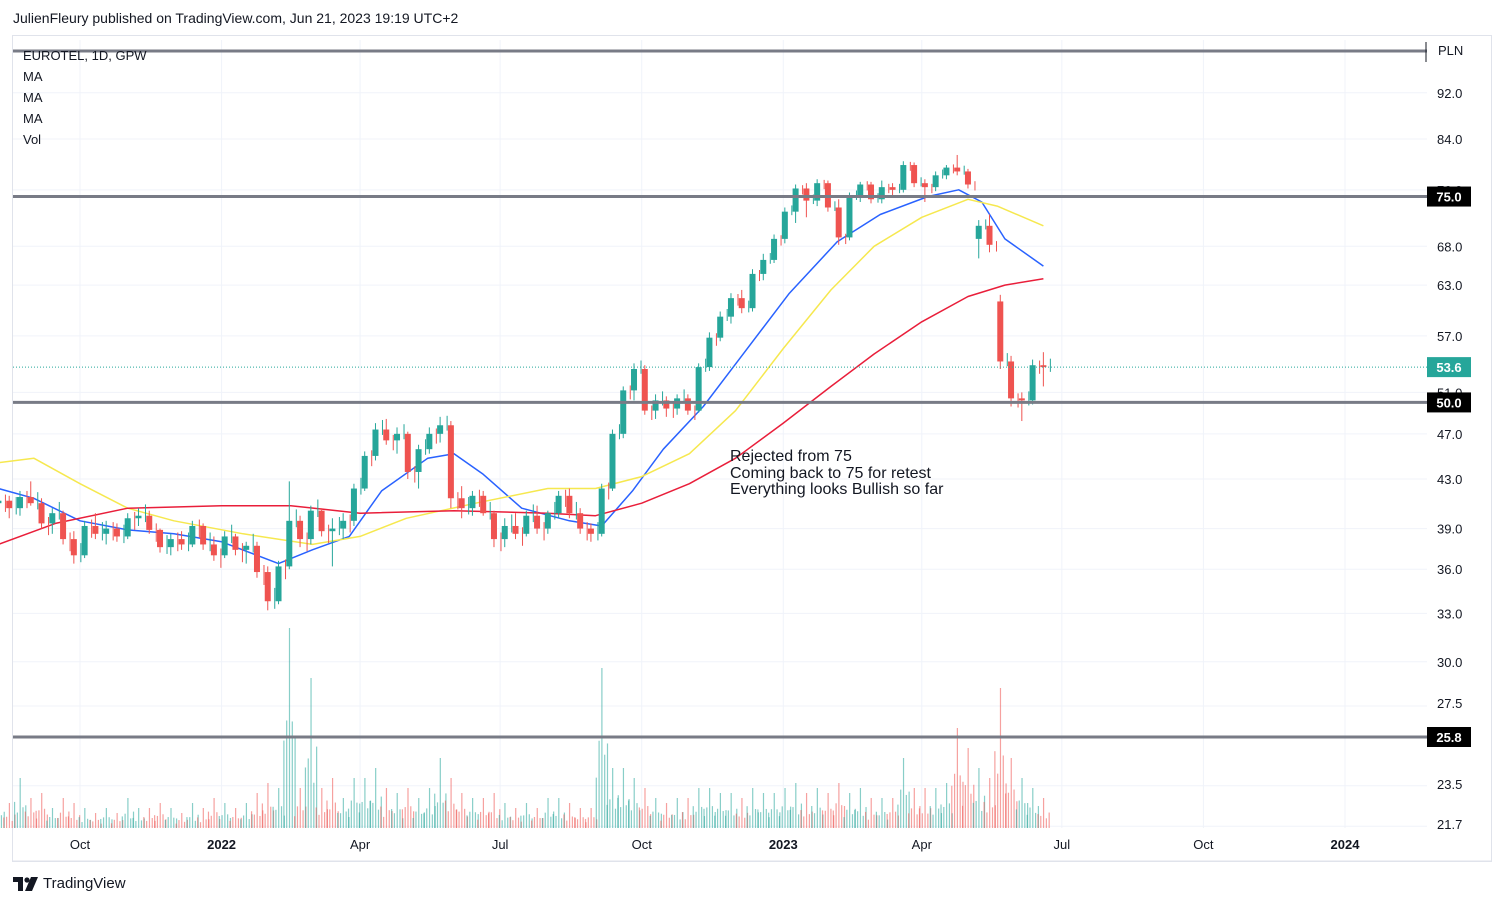 This screenshot has width=1505, height=906. I want to click on price-tick-label: 21.7, so click(1449, 824).